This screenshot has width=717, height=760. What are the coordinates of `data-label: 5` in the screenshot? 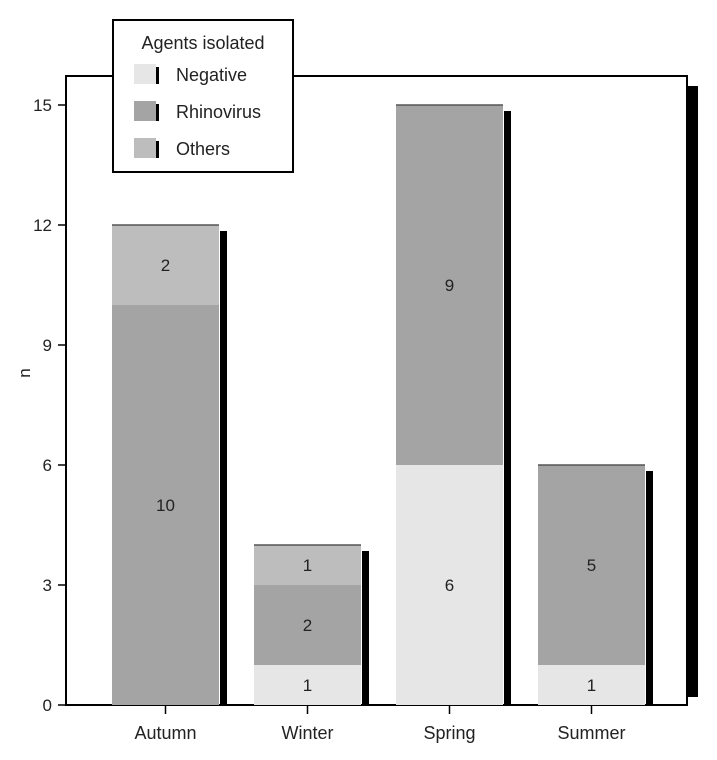 It's located at (591, 565).